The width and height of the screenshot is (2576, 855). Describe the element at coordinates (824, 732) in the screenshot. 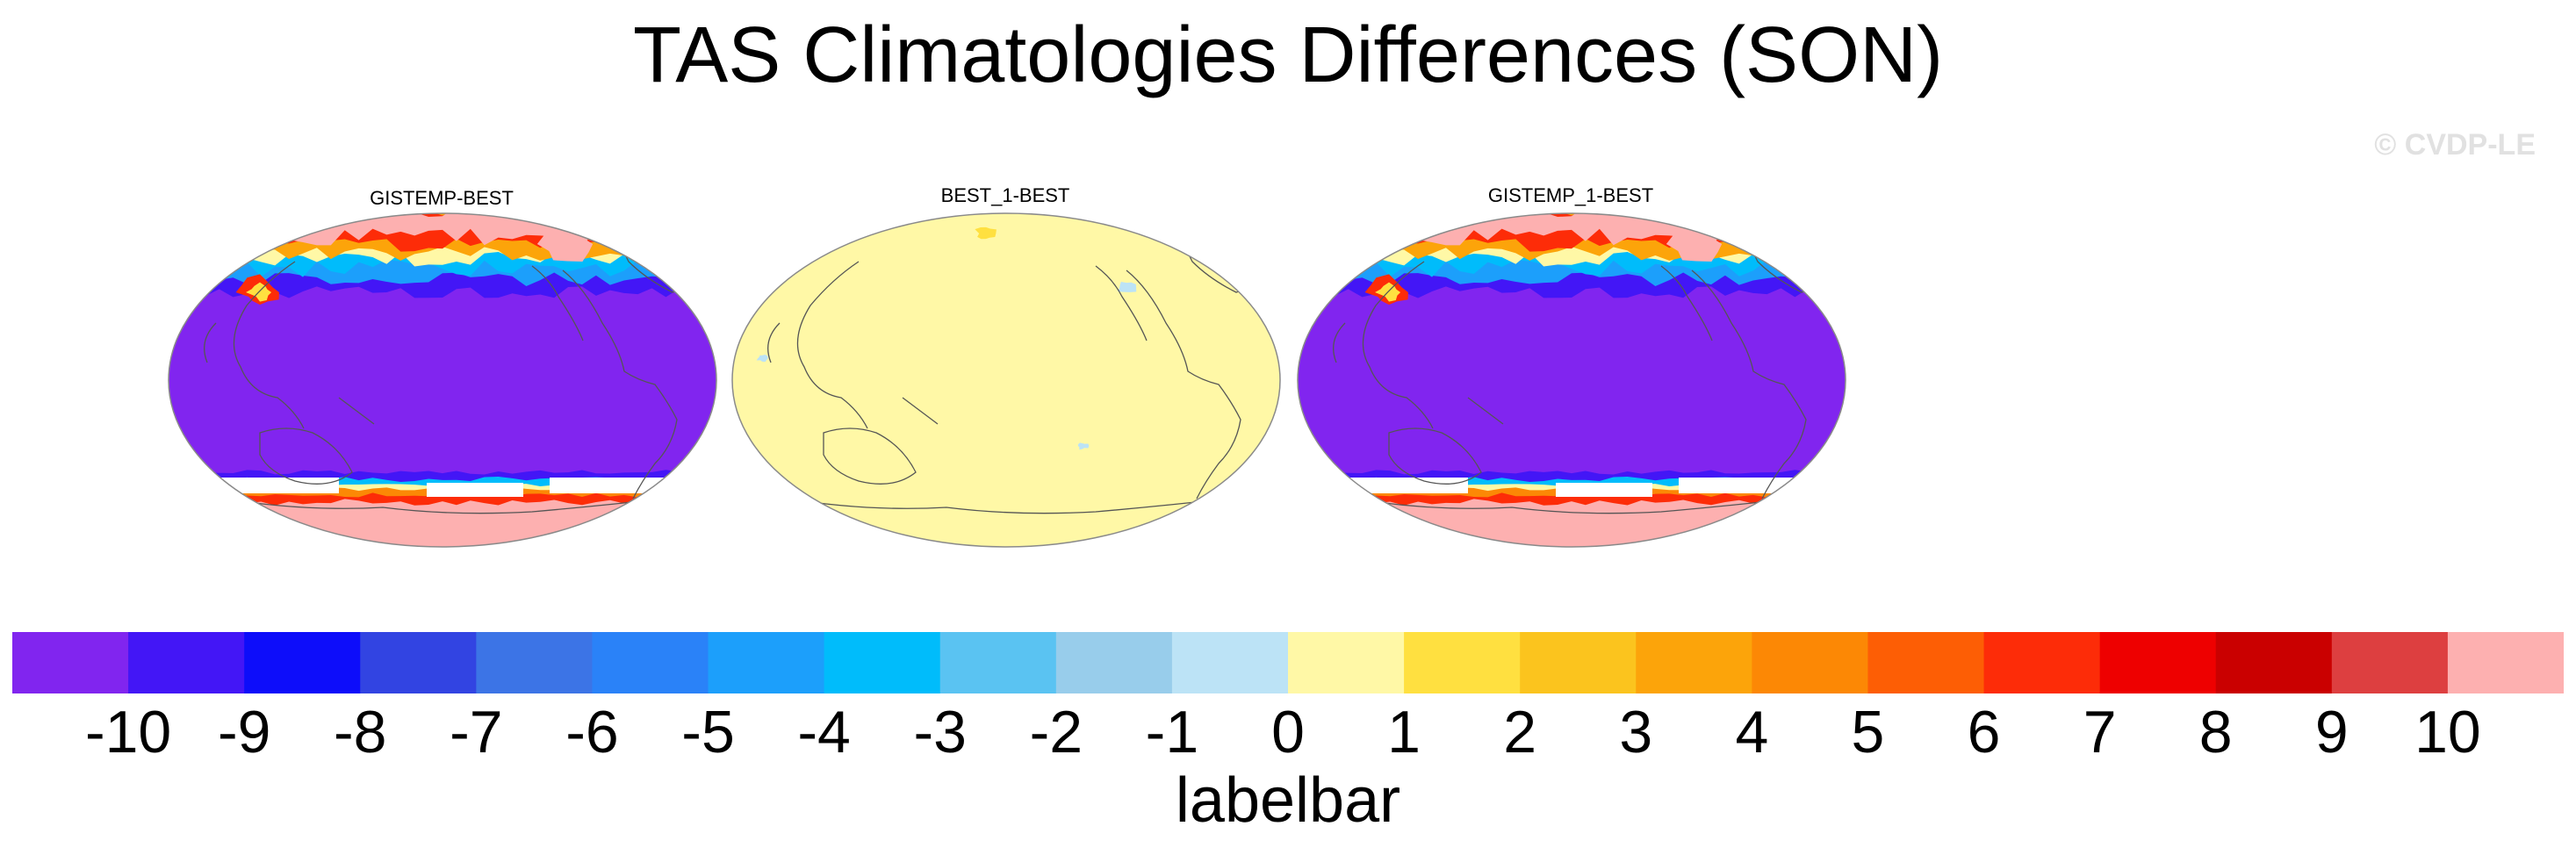

I see `colorbar-tick-label: -4` at that location.